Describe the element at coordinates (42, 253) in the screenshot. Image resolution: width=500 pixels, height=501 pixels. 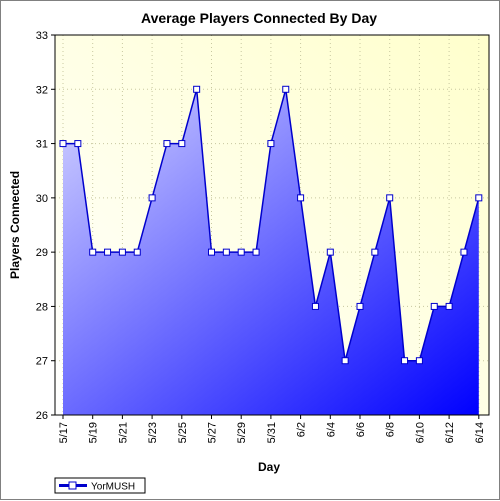
I see `y-tick-label: 29` at that location.